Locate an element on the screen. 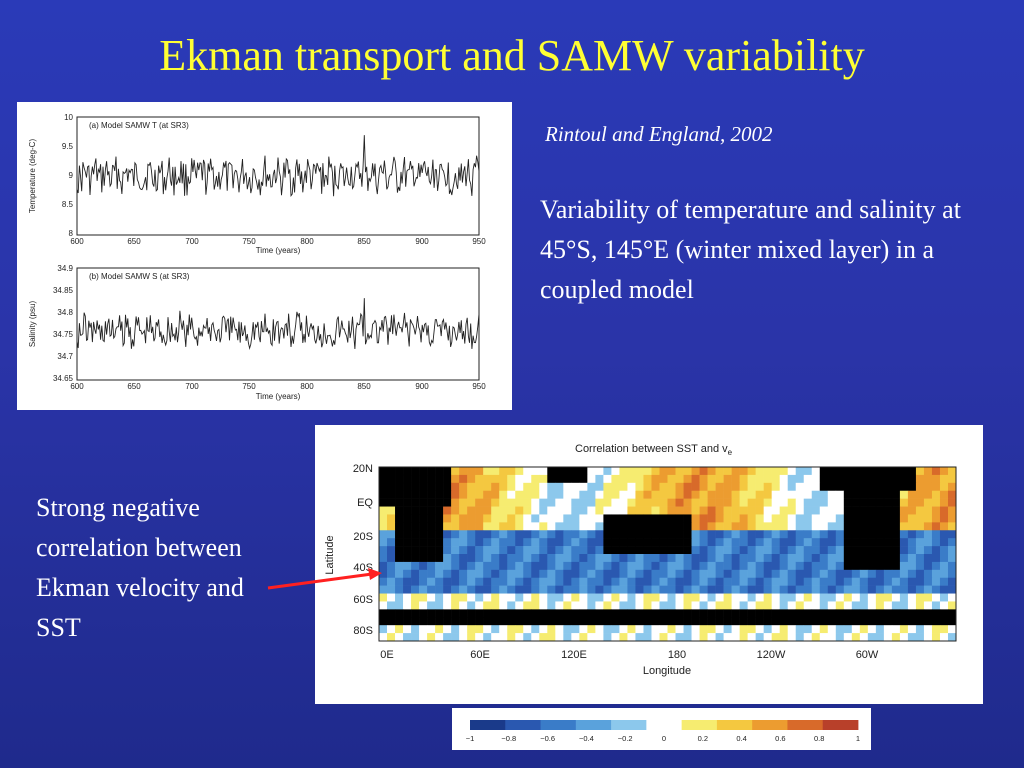 The width and height of the screenshot is (1024, 768). salinity-ytick: 34.8 is located at coordinates (65, 312).